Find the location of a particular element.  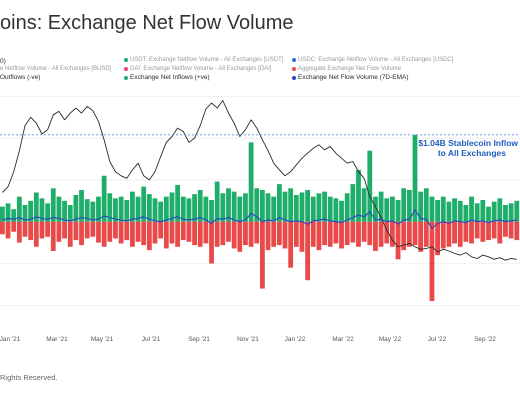

annotation-line2: to All Exchanges is located at coordinates (472, 153).